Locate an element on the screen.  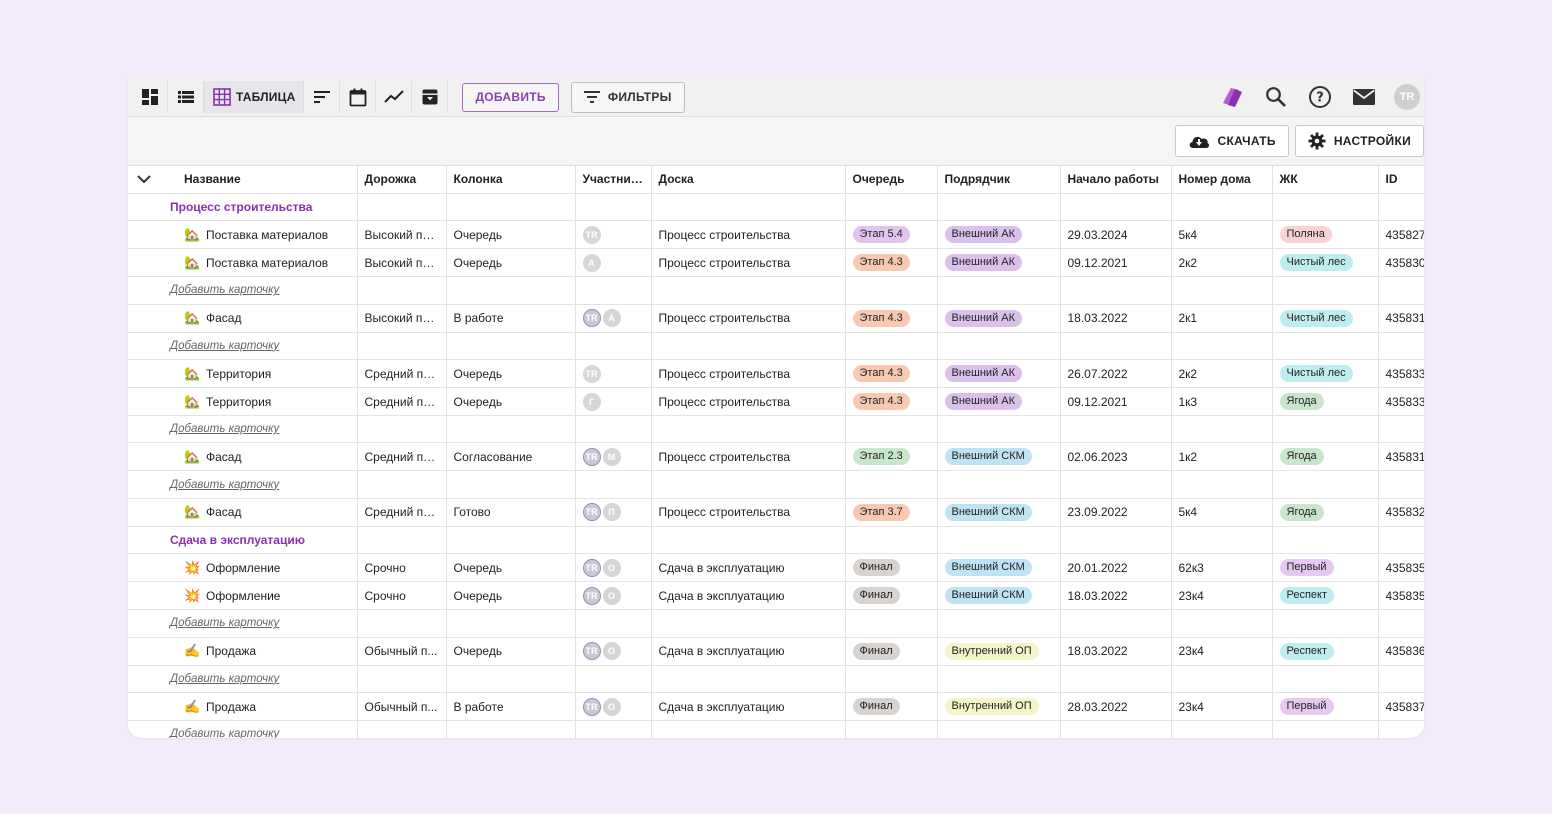
view-archive-button is located at coordinates (430, 97).